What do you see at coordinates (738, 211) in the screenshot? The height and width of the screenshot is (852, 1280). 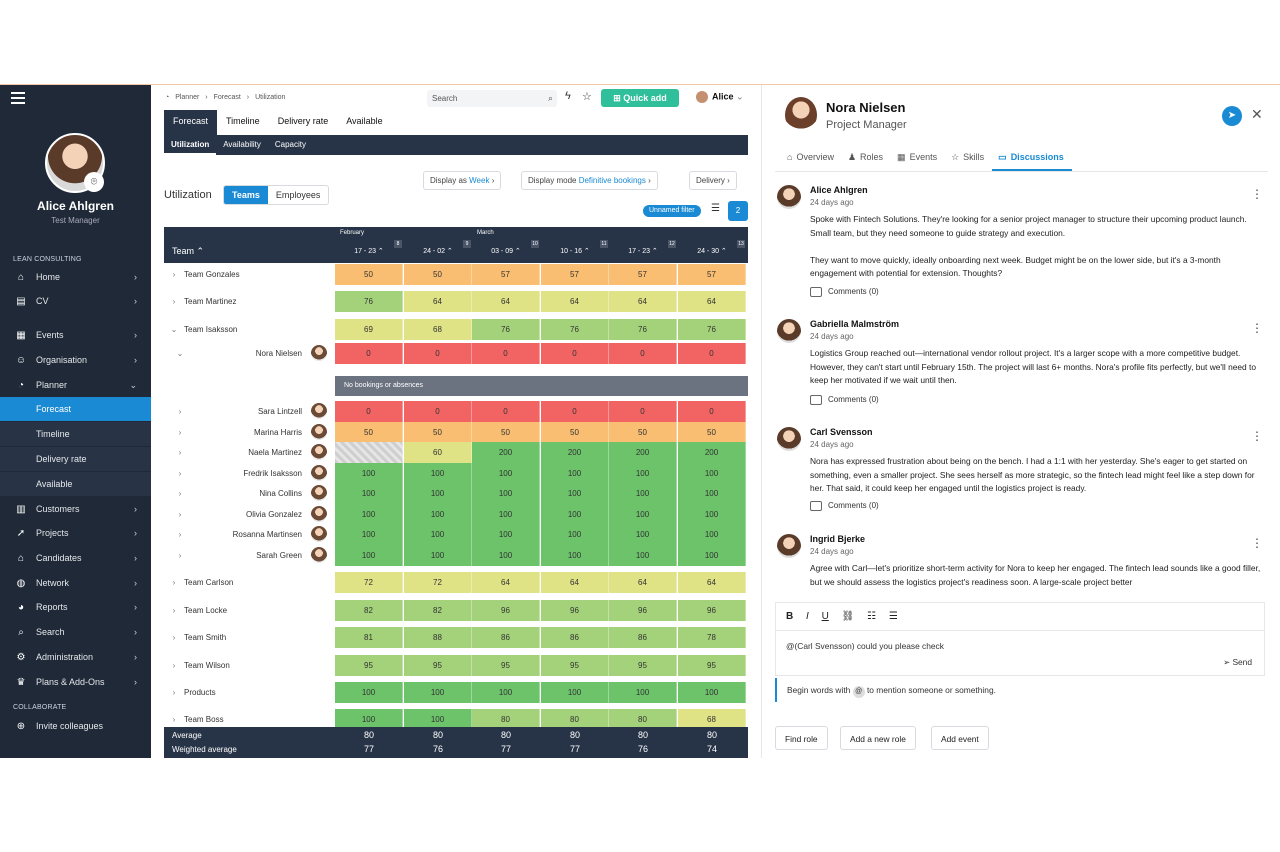 I see `filter-count-badge: 2` at bounding box center [738, 211].